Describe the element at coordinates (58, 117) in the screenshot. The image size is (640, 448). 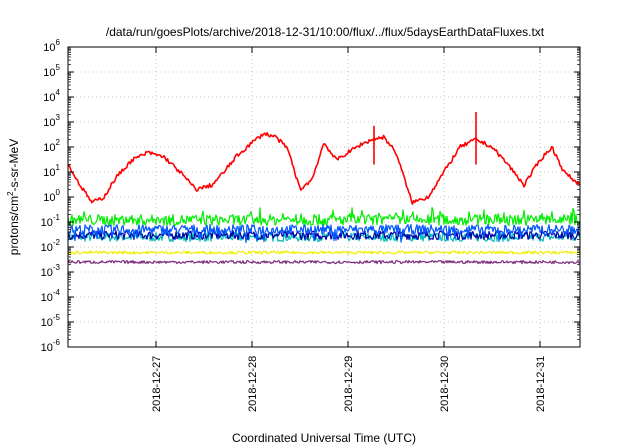
I see `y-tick-exp: 3` at that location.